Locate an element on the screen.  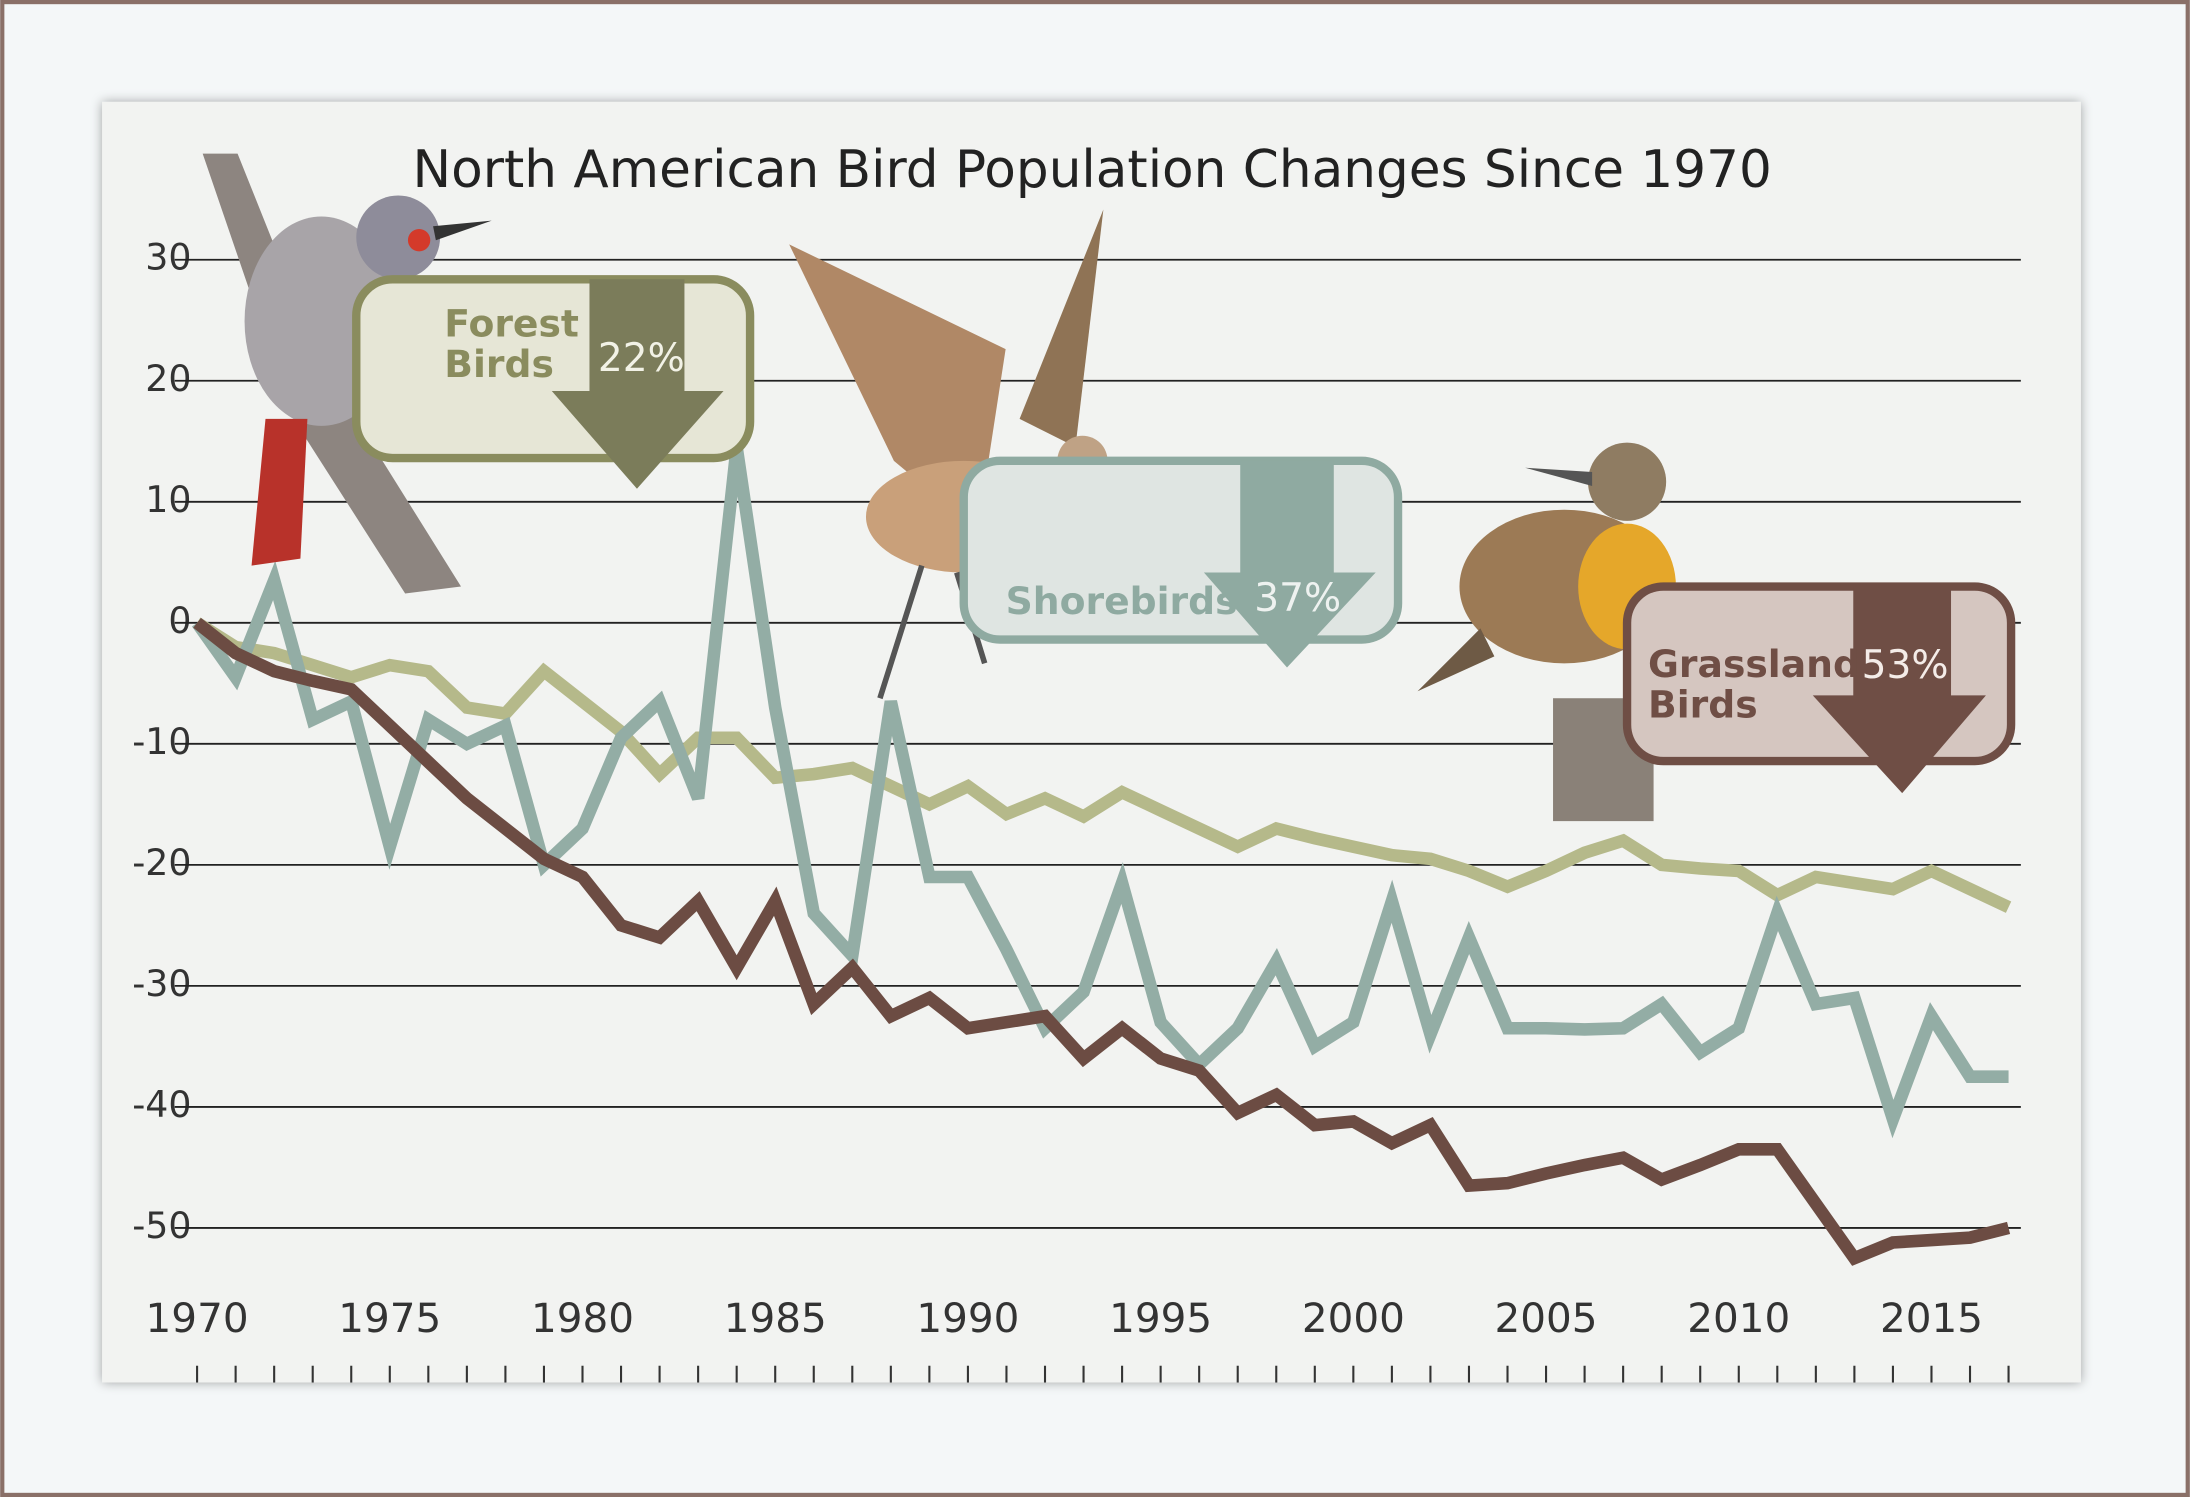
x-tick-label: 1995 is located at coordinates (1160, 1318).